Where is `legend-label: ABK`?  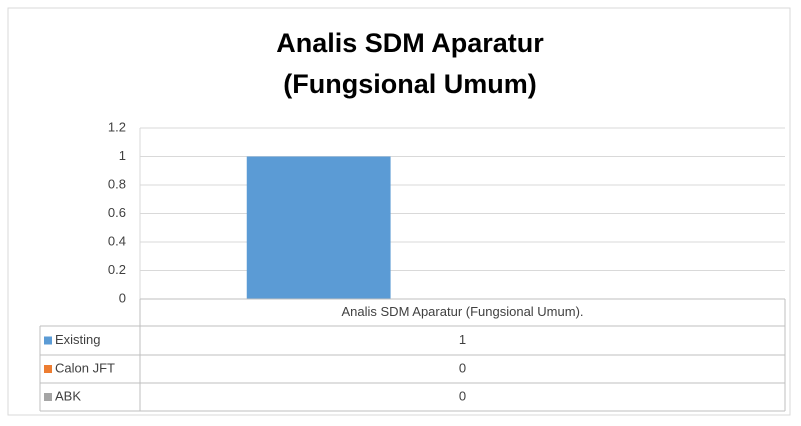 legend-label: ABK is located at coordinates (68, 395).